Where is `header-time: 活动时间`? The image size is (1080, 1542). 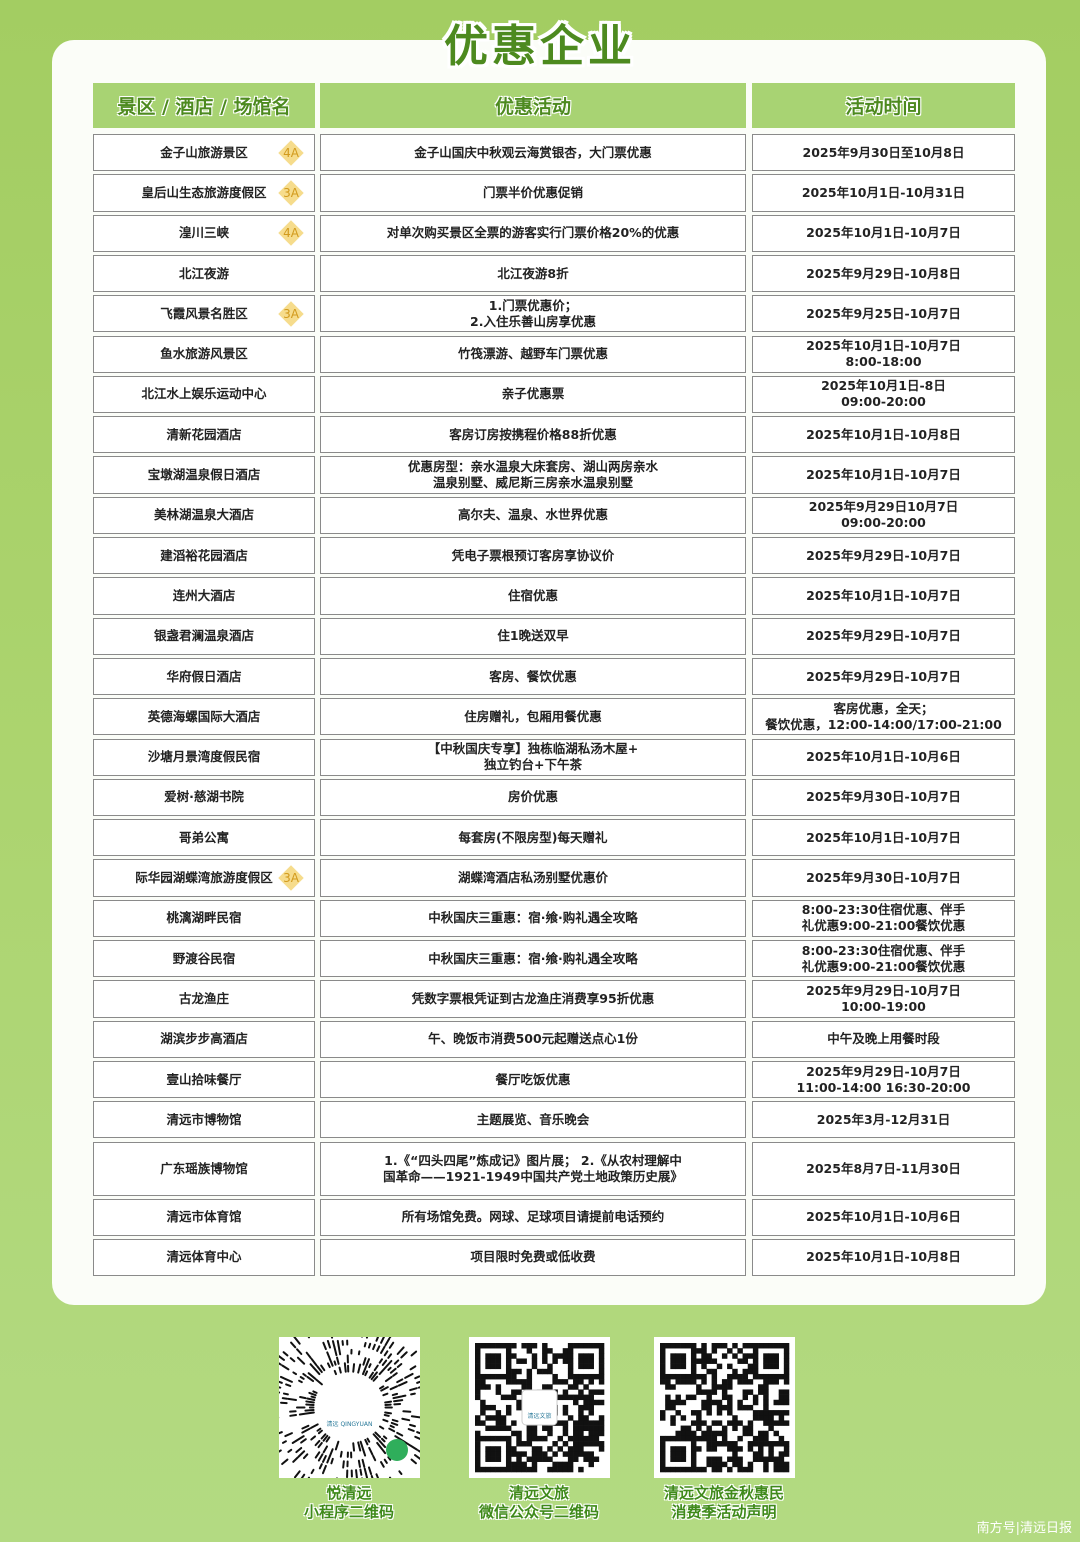
header-time: 活动时间 is located at coordinates (883, 105).